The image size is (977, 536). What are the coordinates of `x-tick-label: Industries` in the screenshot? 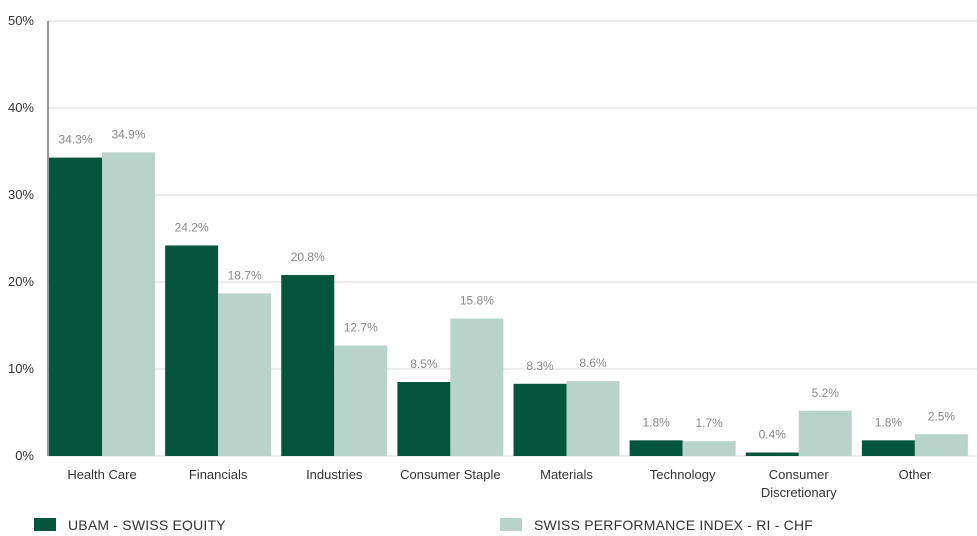 It's located at (334, 474).